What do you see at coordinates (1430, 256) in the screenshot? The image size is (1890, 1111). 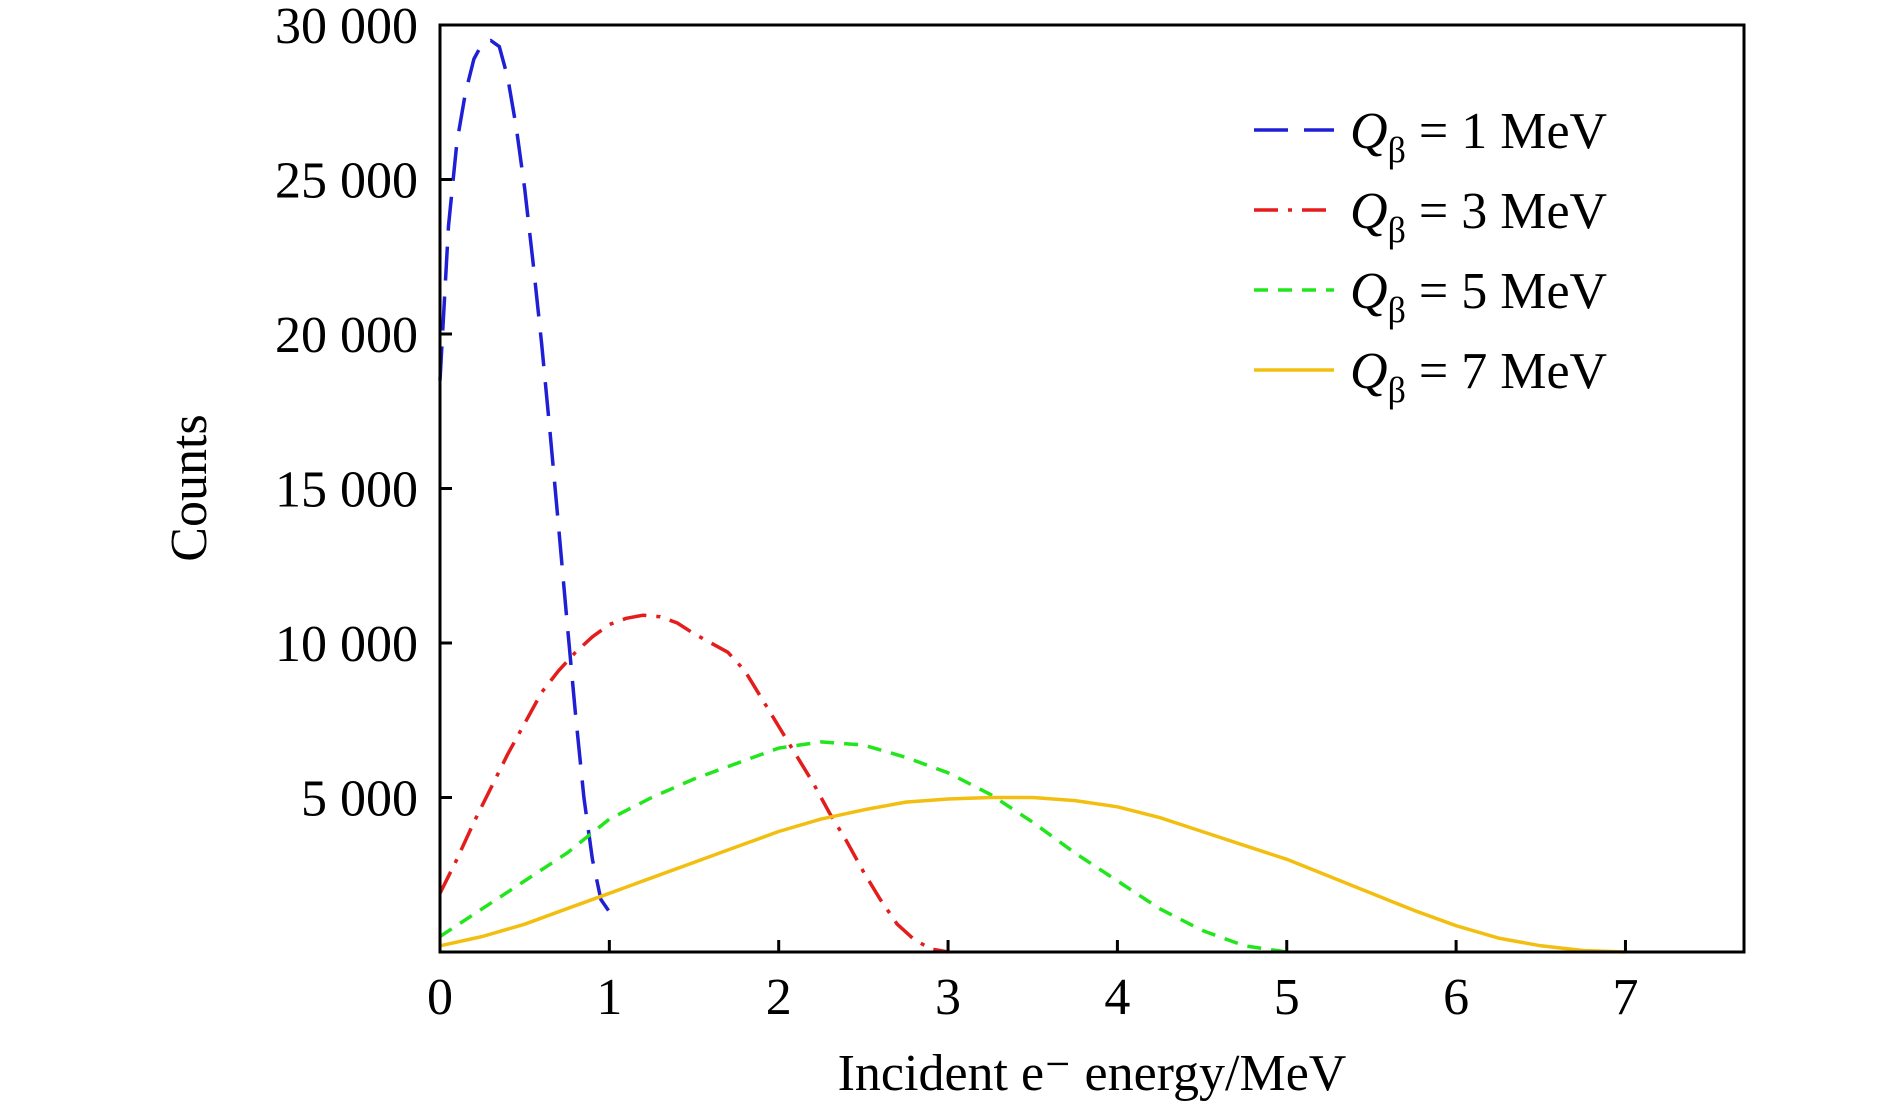 I see `legend: Qβ = 1 MeV Qβ = 3 MeV Qβ = 5 MeV Qβ = 7 MeV` at bounding box center [1430, 256].